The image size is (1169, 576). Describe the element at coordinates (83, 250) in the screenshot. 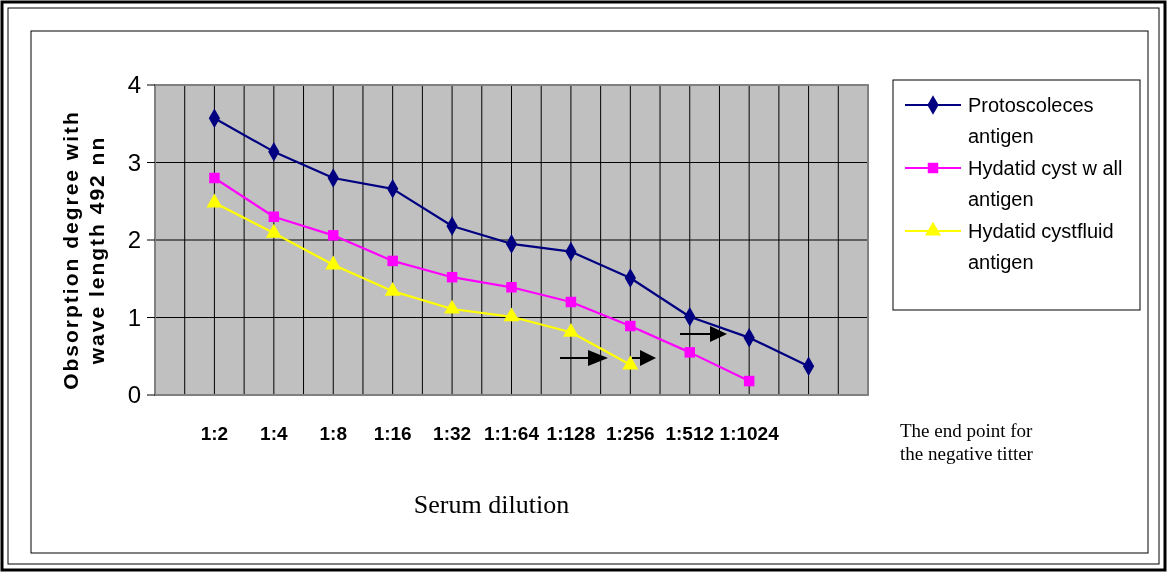

I see `y-axis-title: Obsorption degree with wave length 492 nn` at that location.